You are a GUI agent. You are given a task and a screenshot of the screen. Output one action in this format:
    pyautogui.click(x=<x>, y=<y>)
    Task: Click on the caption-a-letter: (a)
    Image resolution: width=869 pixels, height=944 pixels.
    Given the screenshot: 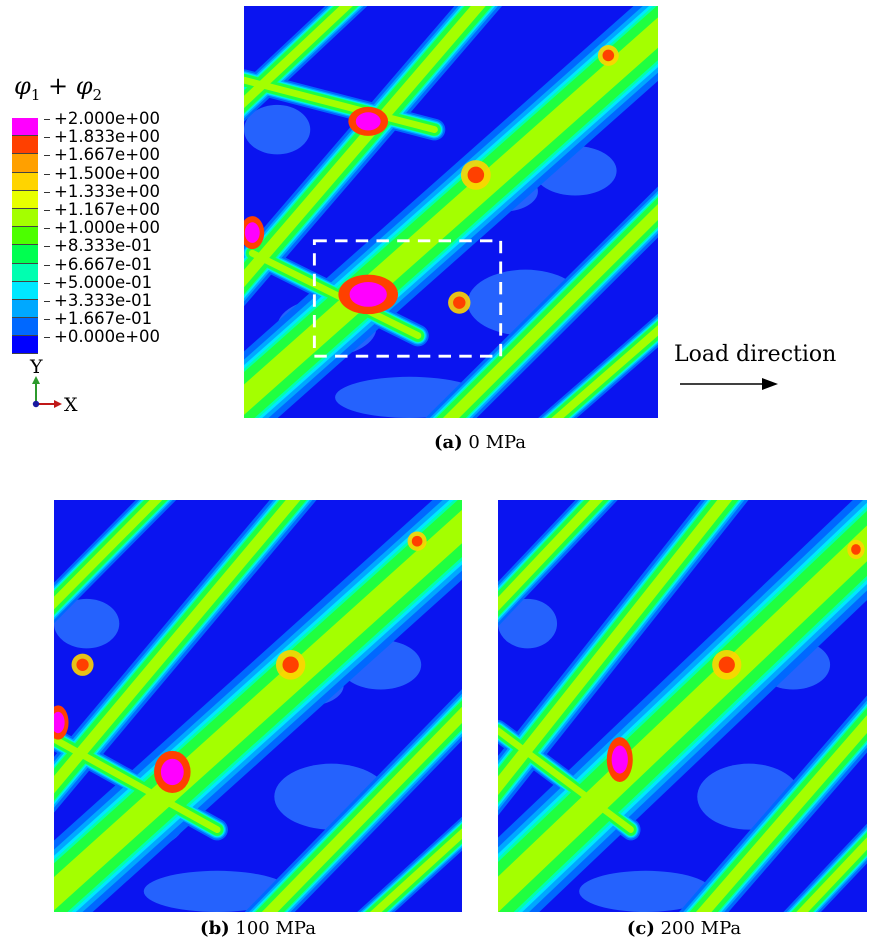 What is the action you would take?
    pyautogui.click(x=448, y=442)
    